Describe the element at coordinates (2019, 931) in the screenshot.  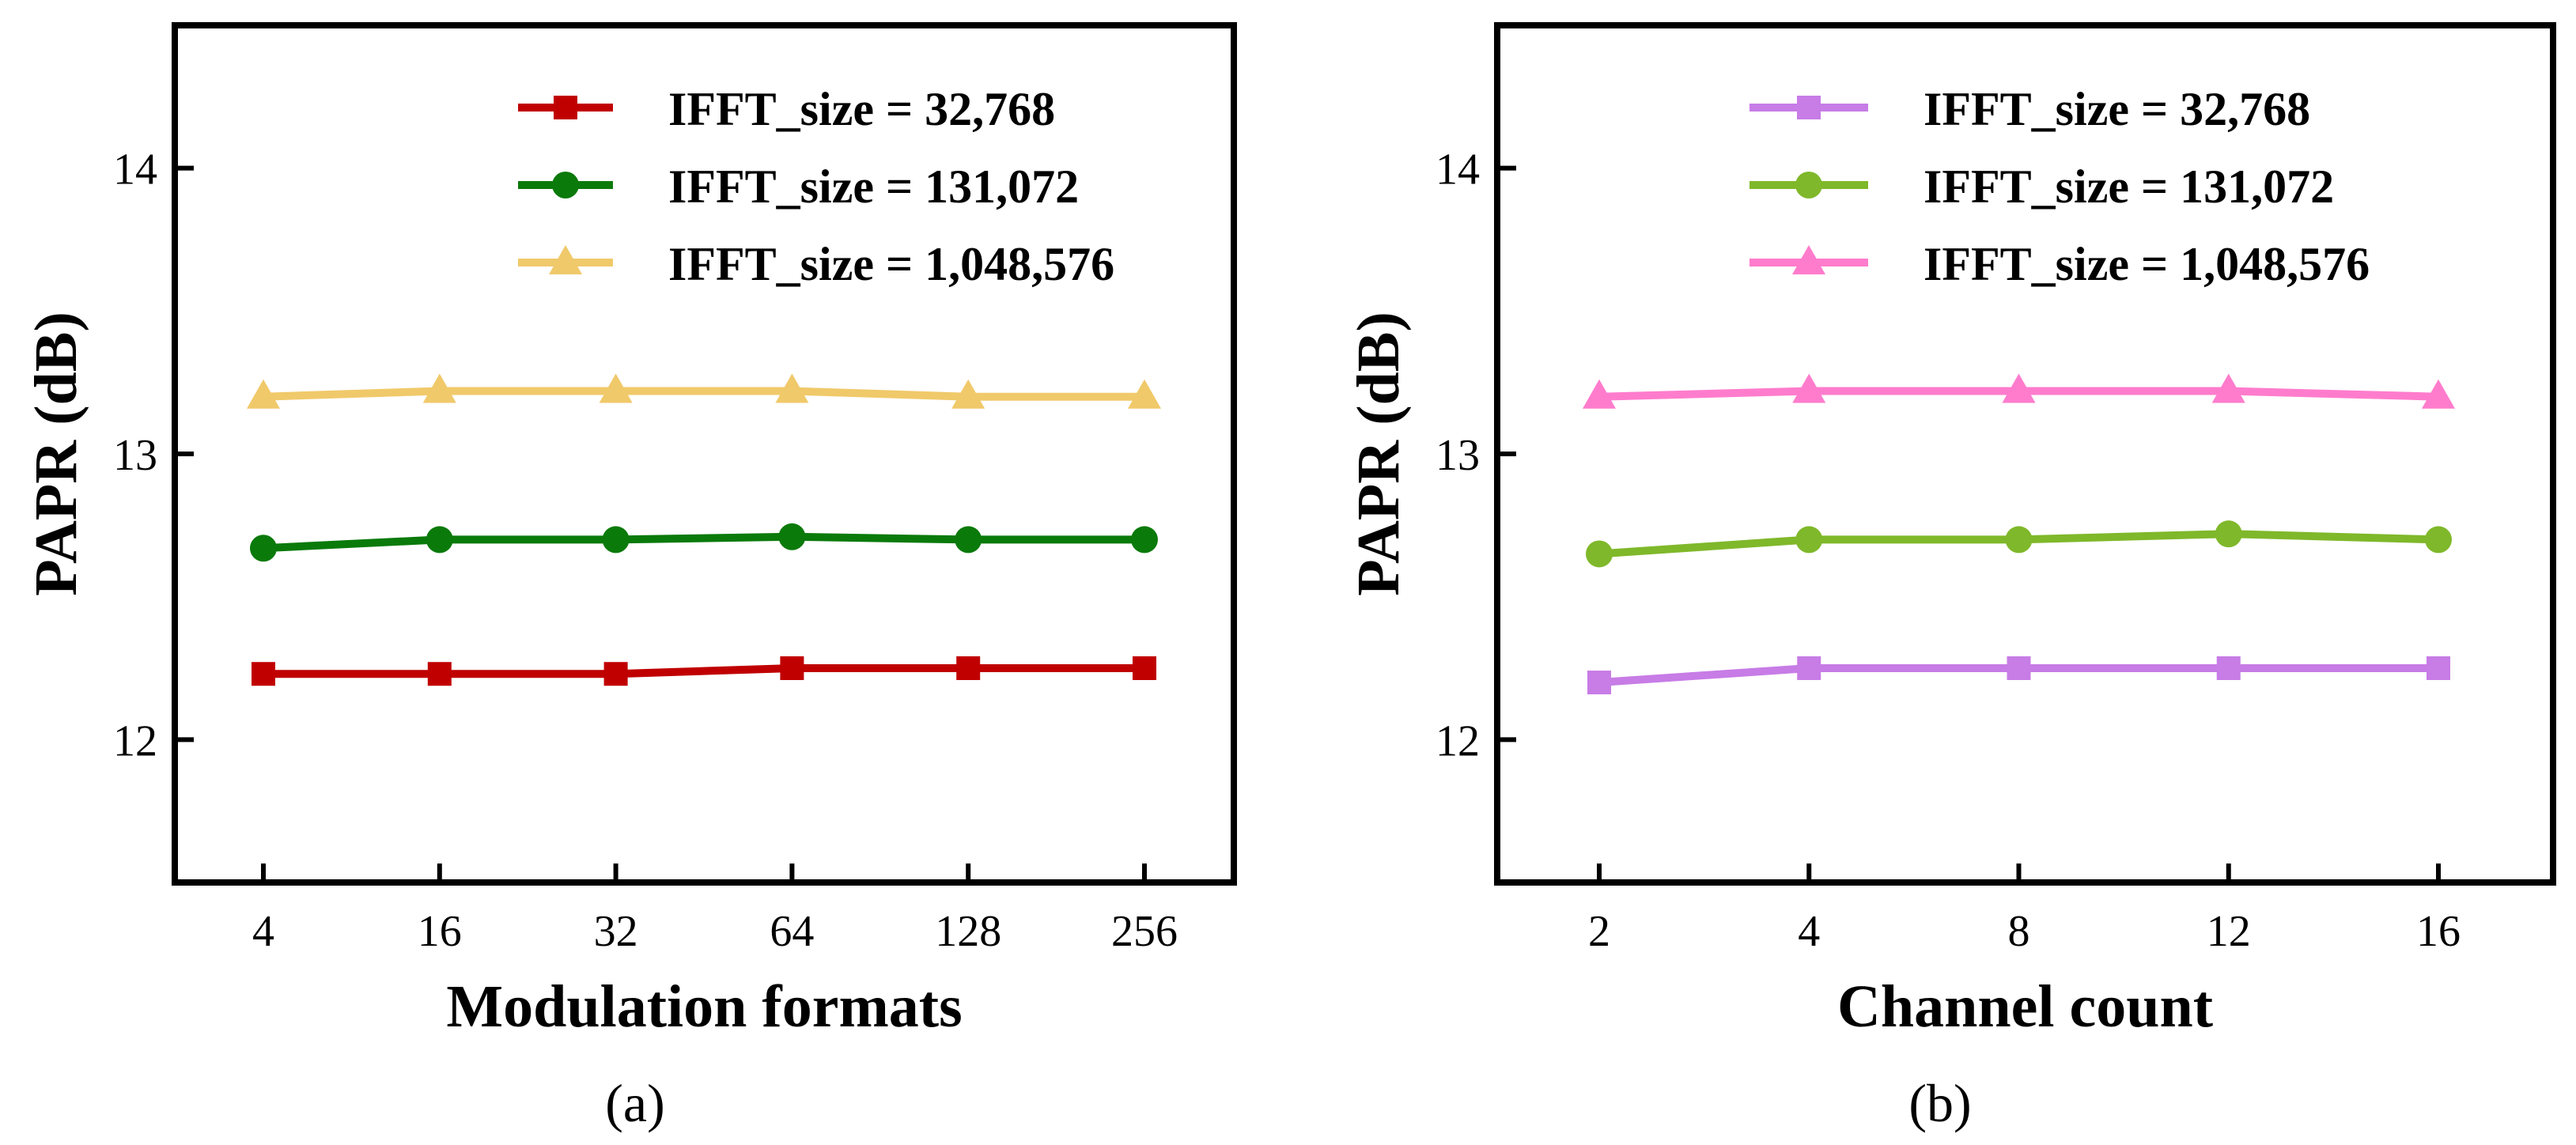
I see `x-tick-label: 8` at that location.